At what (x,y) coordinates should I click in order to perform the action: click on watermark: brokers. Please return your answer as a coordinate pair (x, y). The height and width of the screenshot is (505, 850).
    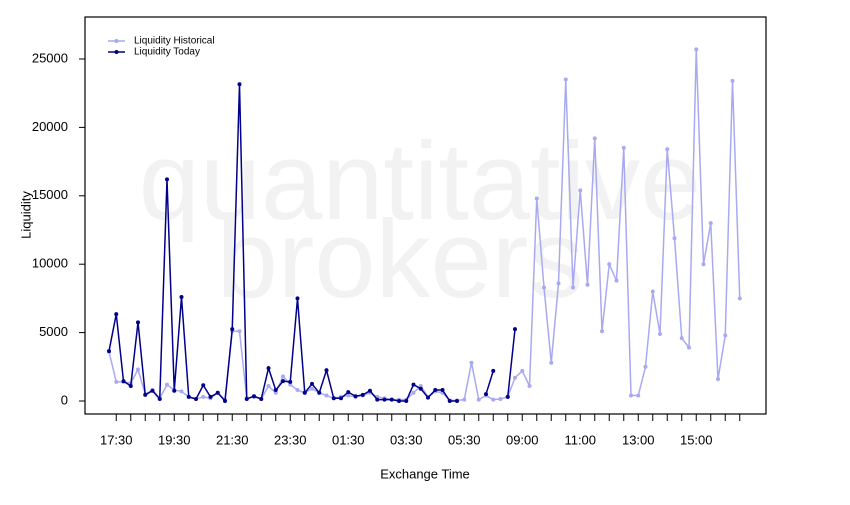
    Looking at the image, I should click on (400, 259).